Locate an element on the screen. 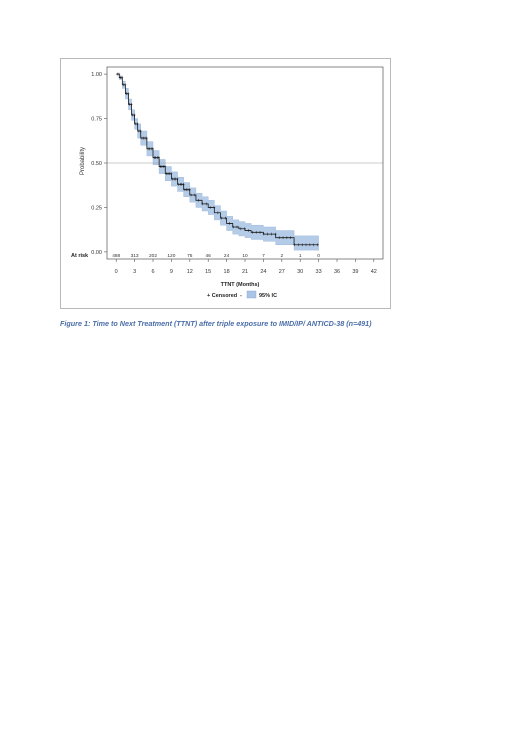  x-tick-label: 15 is located at coordinates (208, 272).